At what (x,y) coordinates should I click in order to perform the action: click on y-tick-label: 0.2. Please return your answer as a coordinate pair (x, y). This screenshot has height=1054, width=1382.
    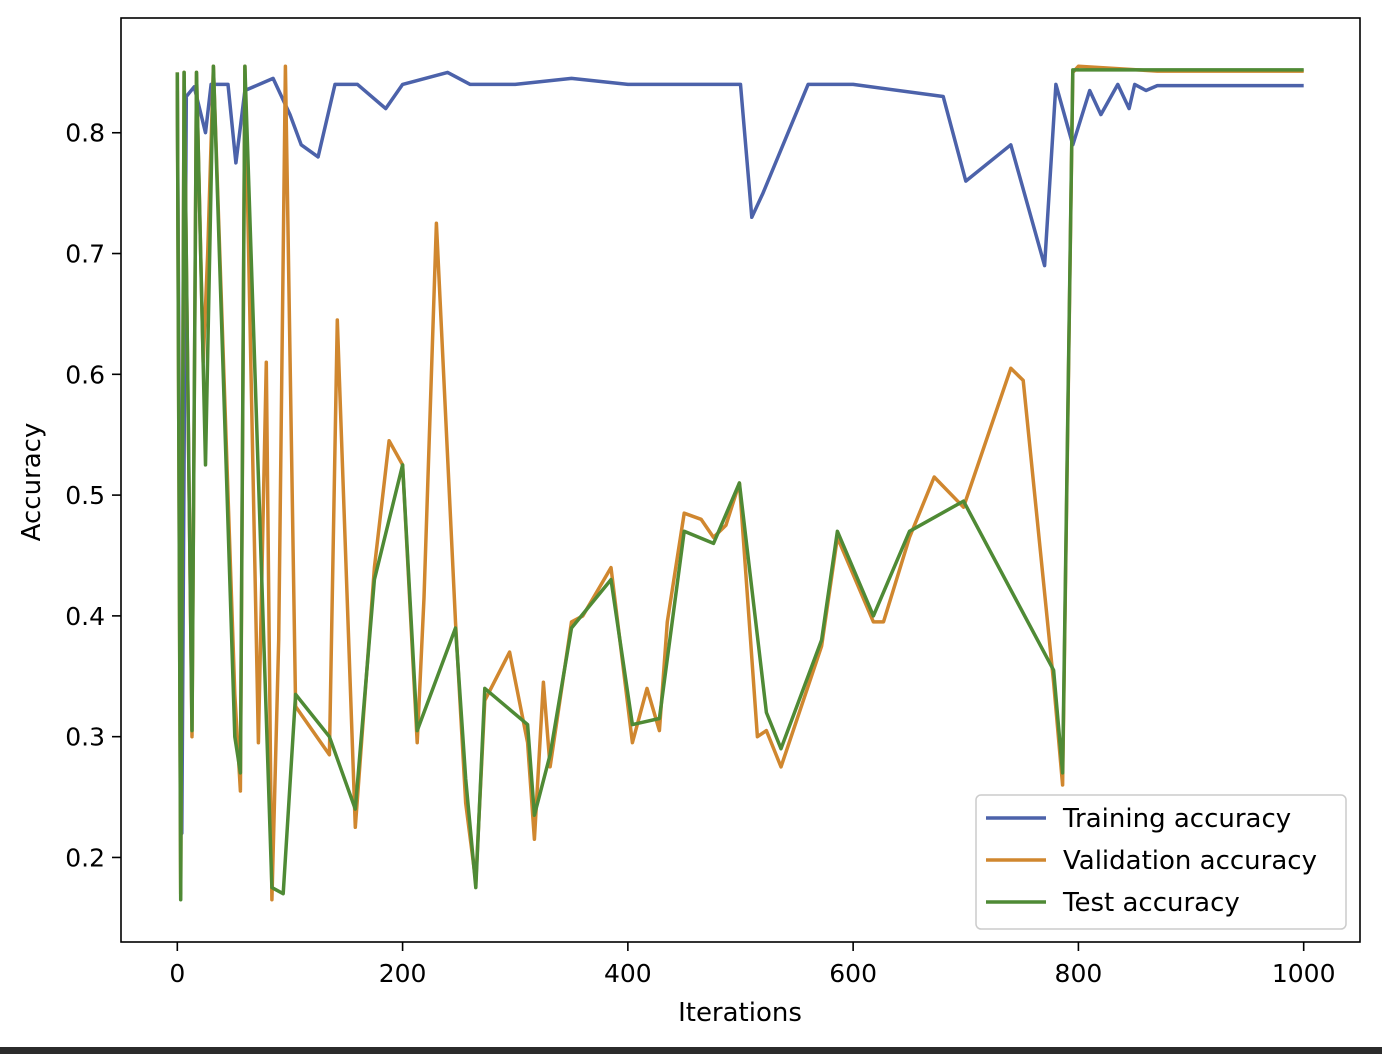
    Looking at the image, I should click on (85, 857).